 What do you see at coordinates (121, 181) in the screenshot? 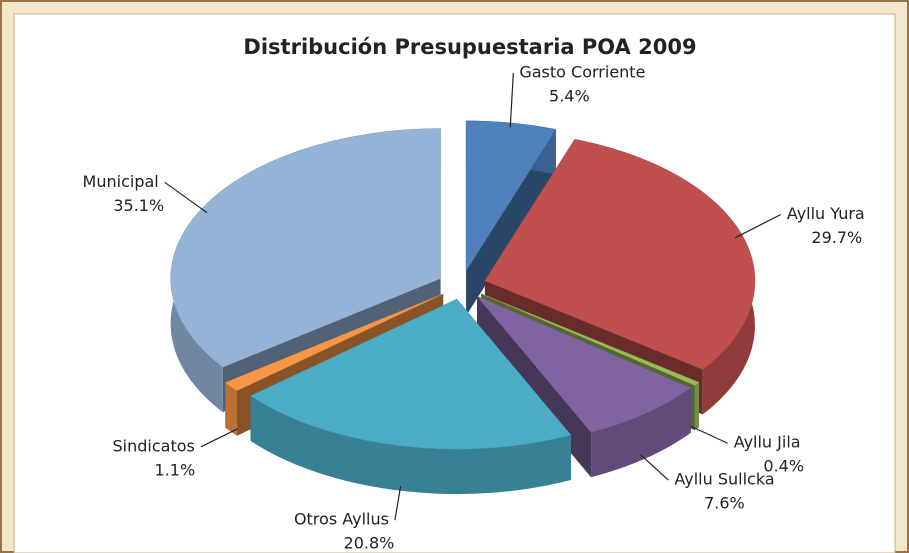
I see `data-label-name: Municipal` at bounding box center [121, 181].